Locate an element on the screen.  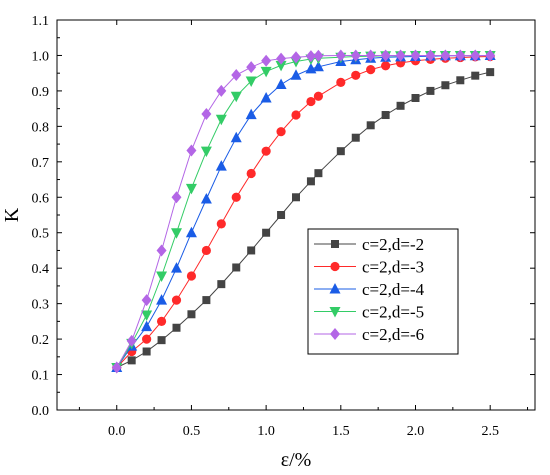
x-tick-label: 2.0 is located at coordinates (416, 431).